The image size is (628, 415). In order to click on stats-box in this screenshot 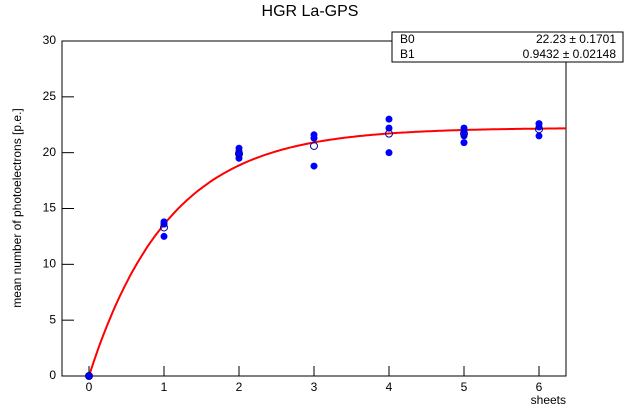, I will do `click(507, 47)`.